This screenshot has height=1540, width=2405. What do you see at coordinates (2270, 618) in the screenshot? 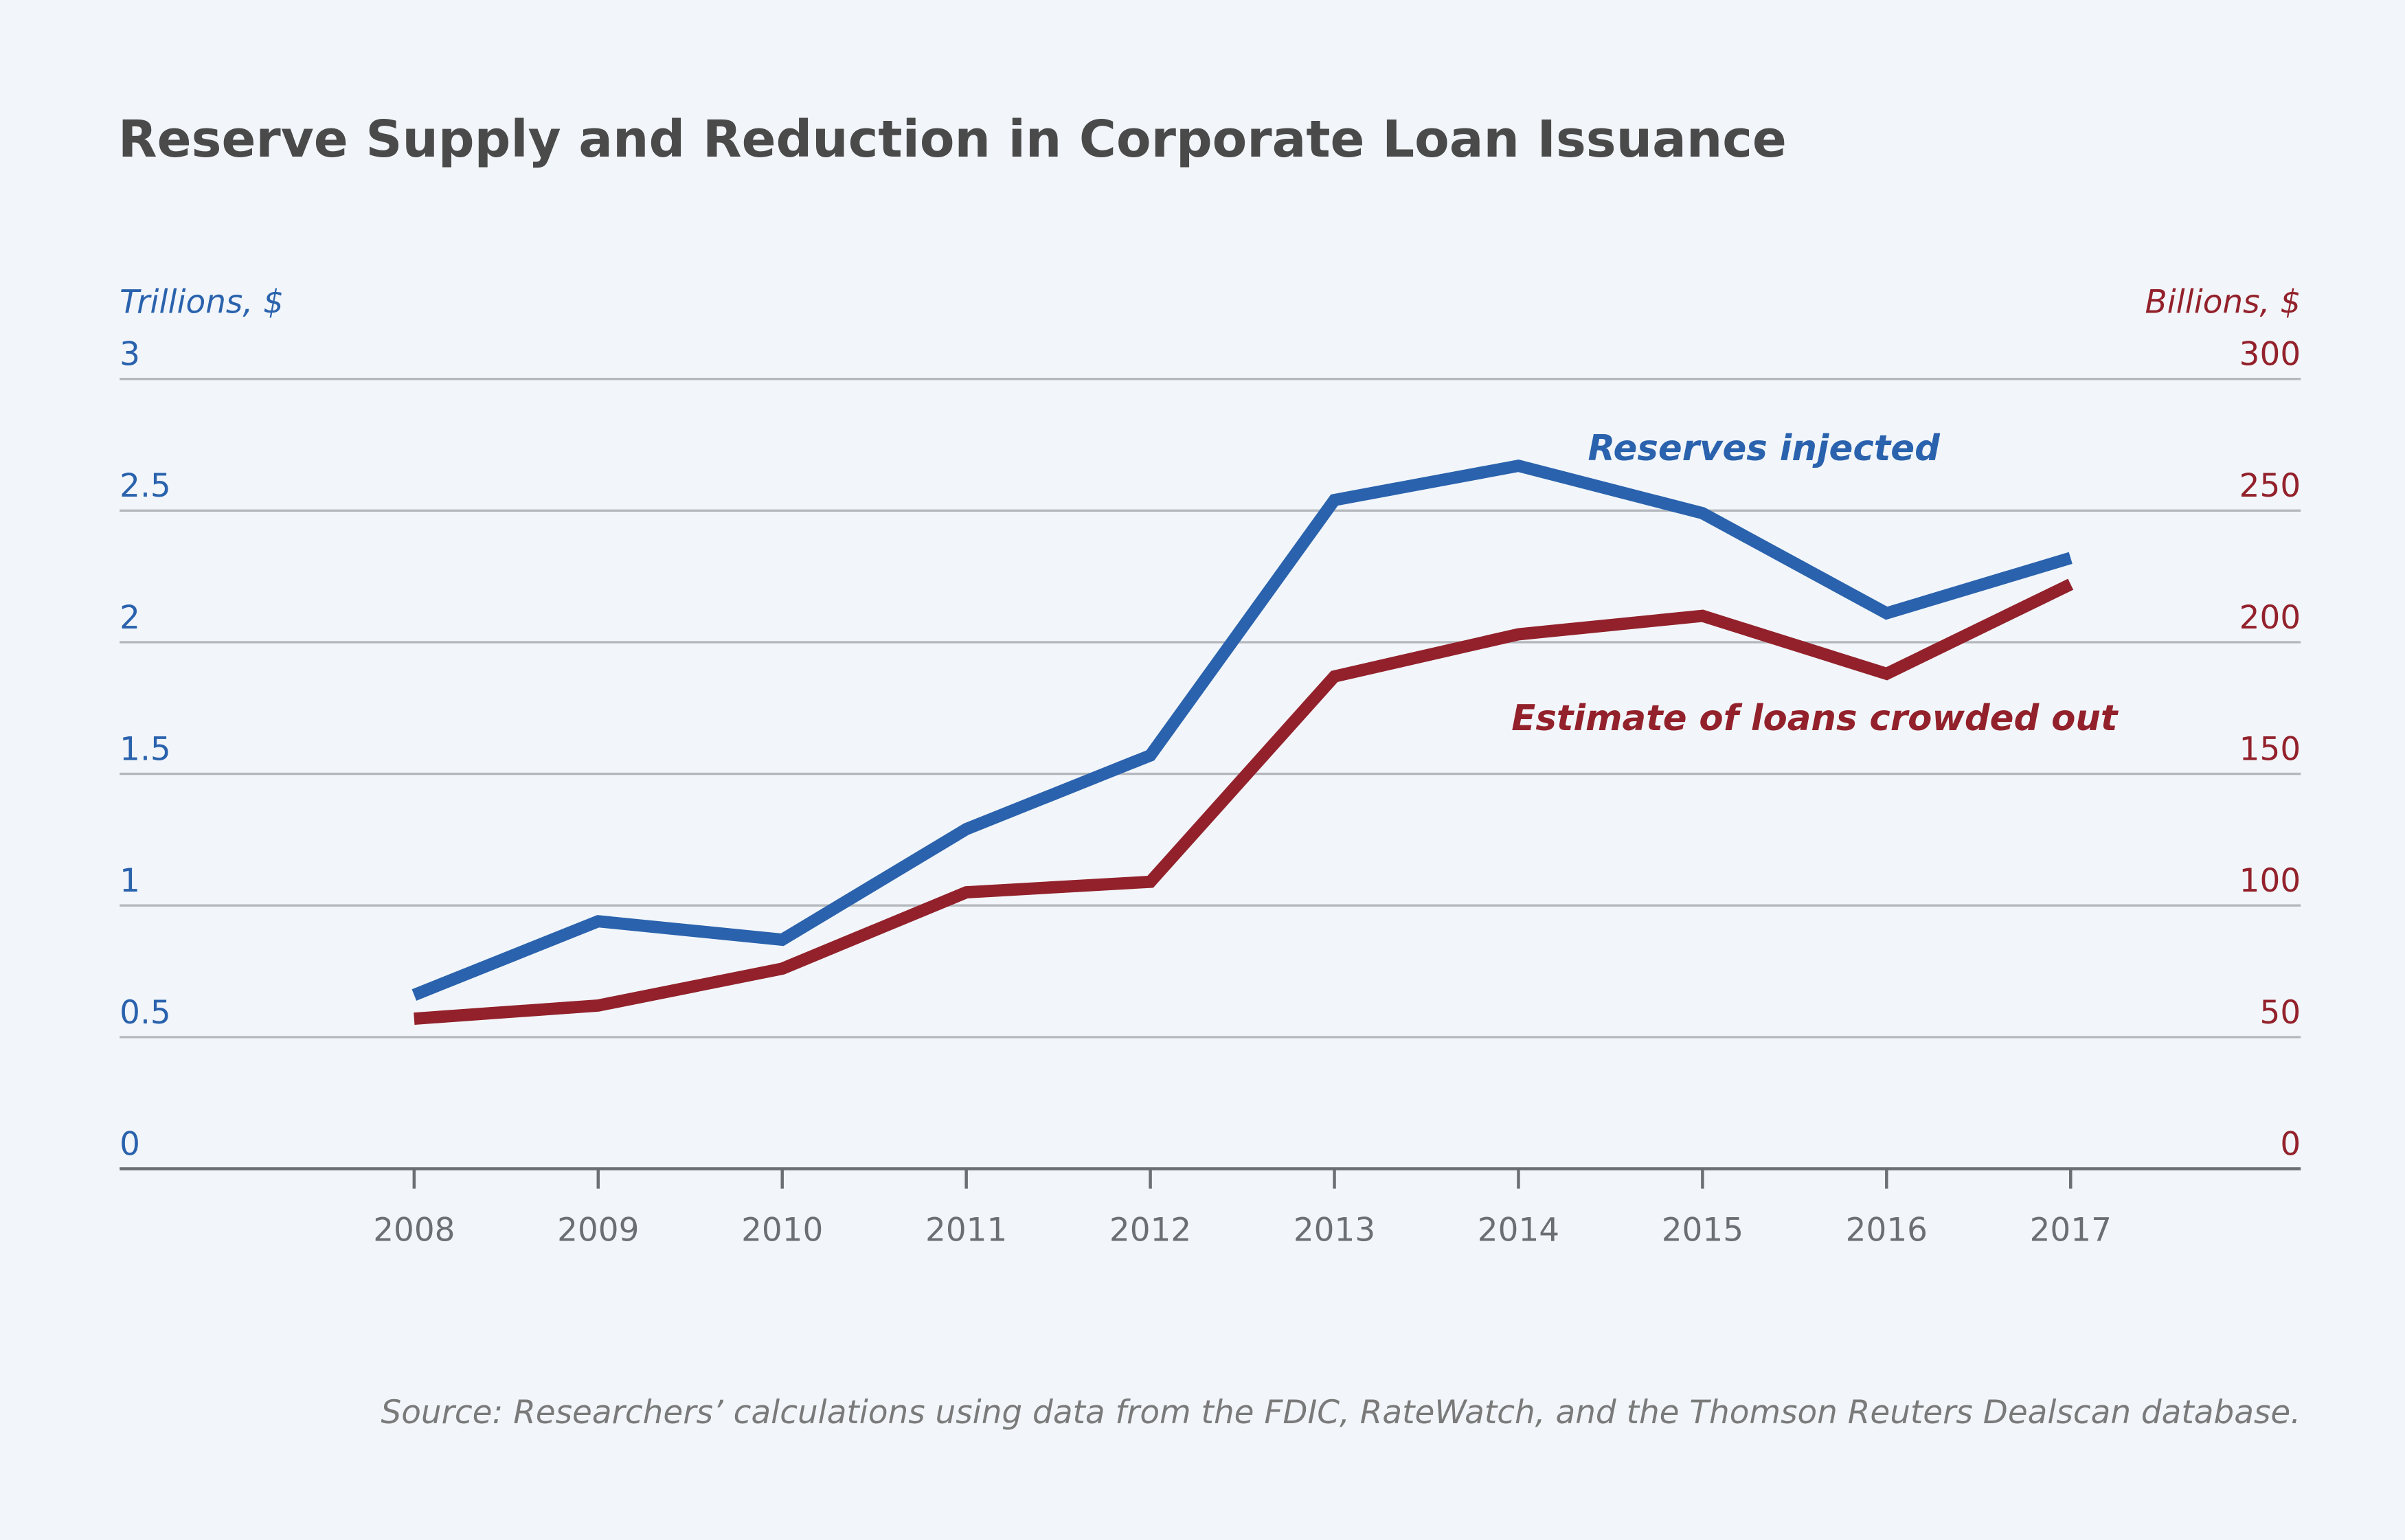
I see `y2-tick-label: 200` at bounding box center [2270, 618].